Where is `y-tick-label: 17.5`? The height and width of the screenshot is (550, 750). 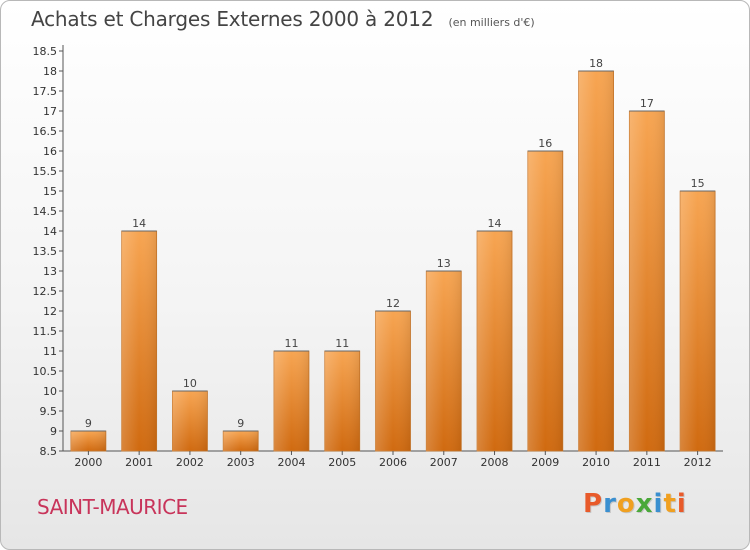 y-tick-label: 17.5 is located at coordinates (45, 91).